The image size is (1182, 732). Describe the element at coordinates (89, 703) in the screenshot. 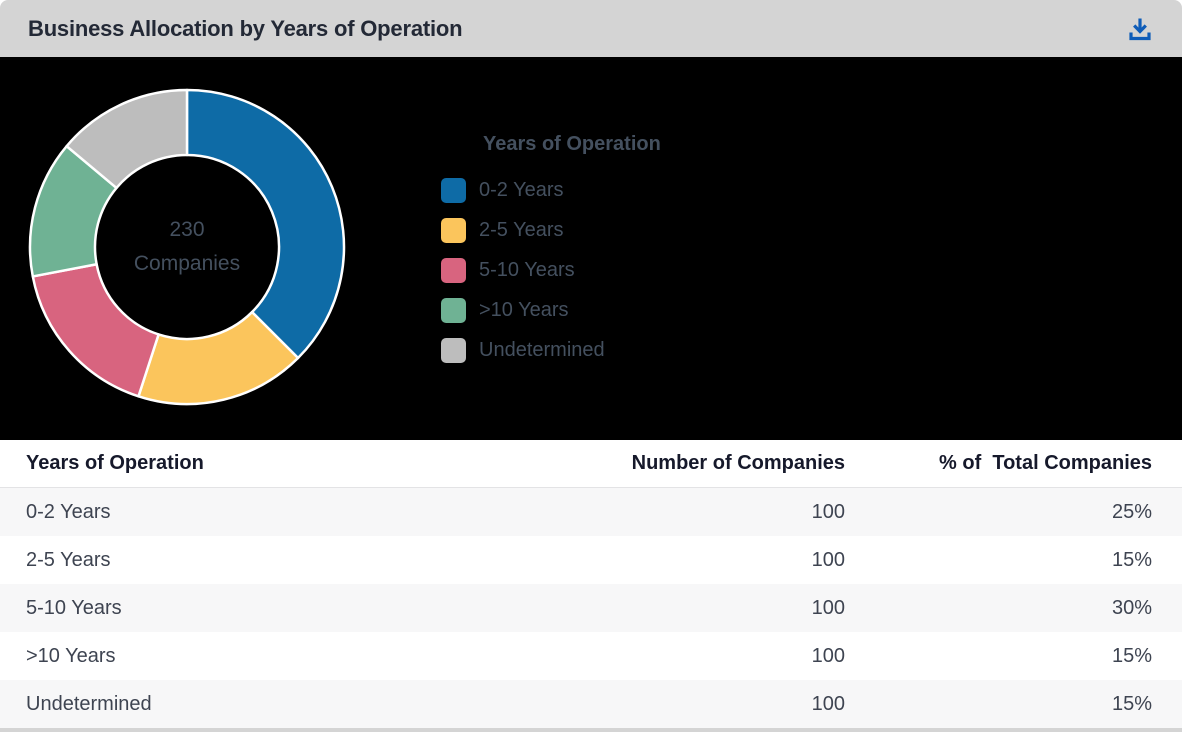

I see `cell-category: Undetermined` at that location.